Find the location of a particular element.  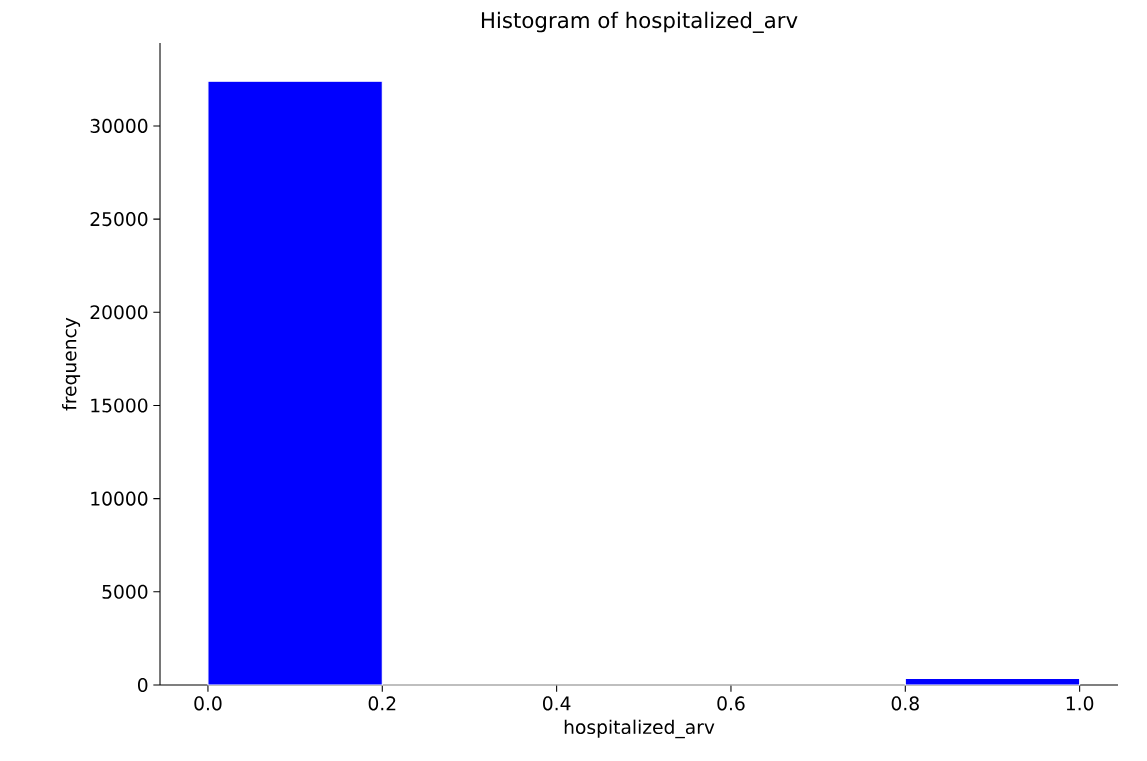

y-tick-label: 10000 is located at coordinates (119, 498).